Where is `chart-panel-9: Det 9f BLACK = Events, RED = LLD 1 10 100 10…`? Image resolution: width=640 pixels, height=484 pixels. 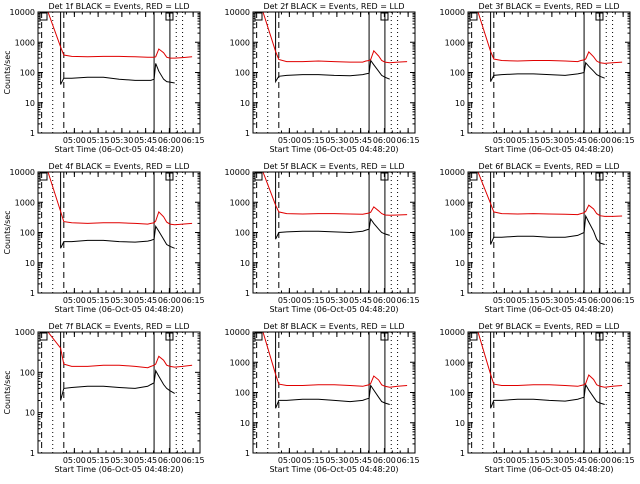 chart-panel-9: Det 9f BLACK = Events, RED = LLD 1 10 100 10… is located at coordinates (537, 398).